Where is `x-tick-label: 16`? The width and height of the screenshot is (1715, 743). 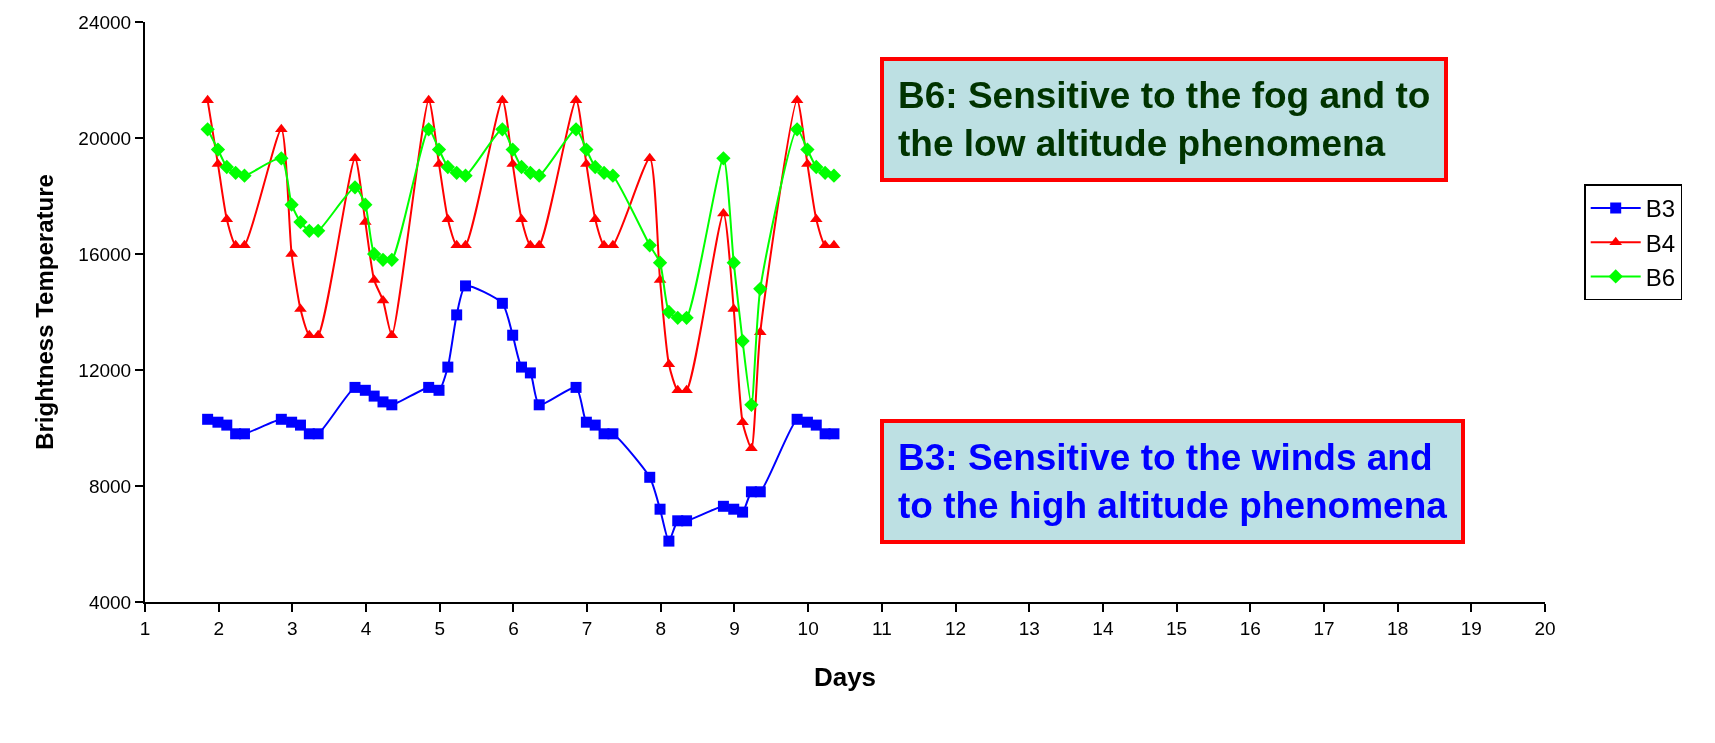
x-tick-label: 16 is located at coordinates (1250, 628).